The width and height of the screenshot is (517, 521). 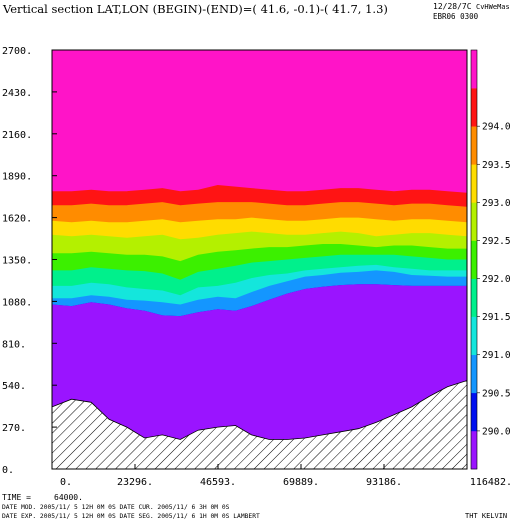 I want to click on x-axis: 0. 23296. 46593. 69889. 93186. 116482., so click(x=281, y=476).